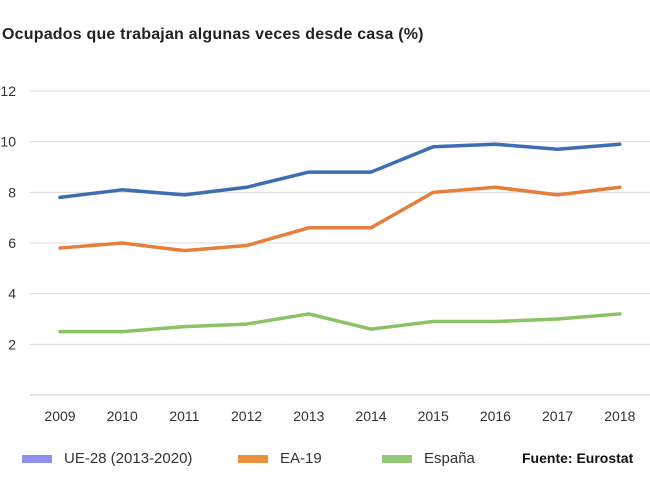 The height and width of the screenshot is (487, 650). I want to click on legend-item: EA-19, so click(280, 458).